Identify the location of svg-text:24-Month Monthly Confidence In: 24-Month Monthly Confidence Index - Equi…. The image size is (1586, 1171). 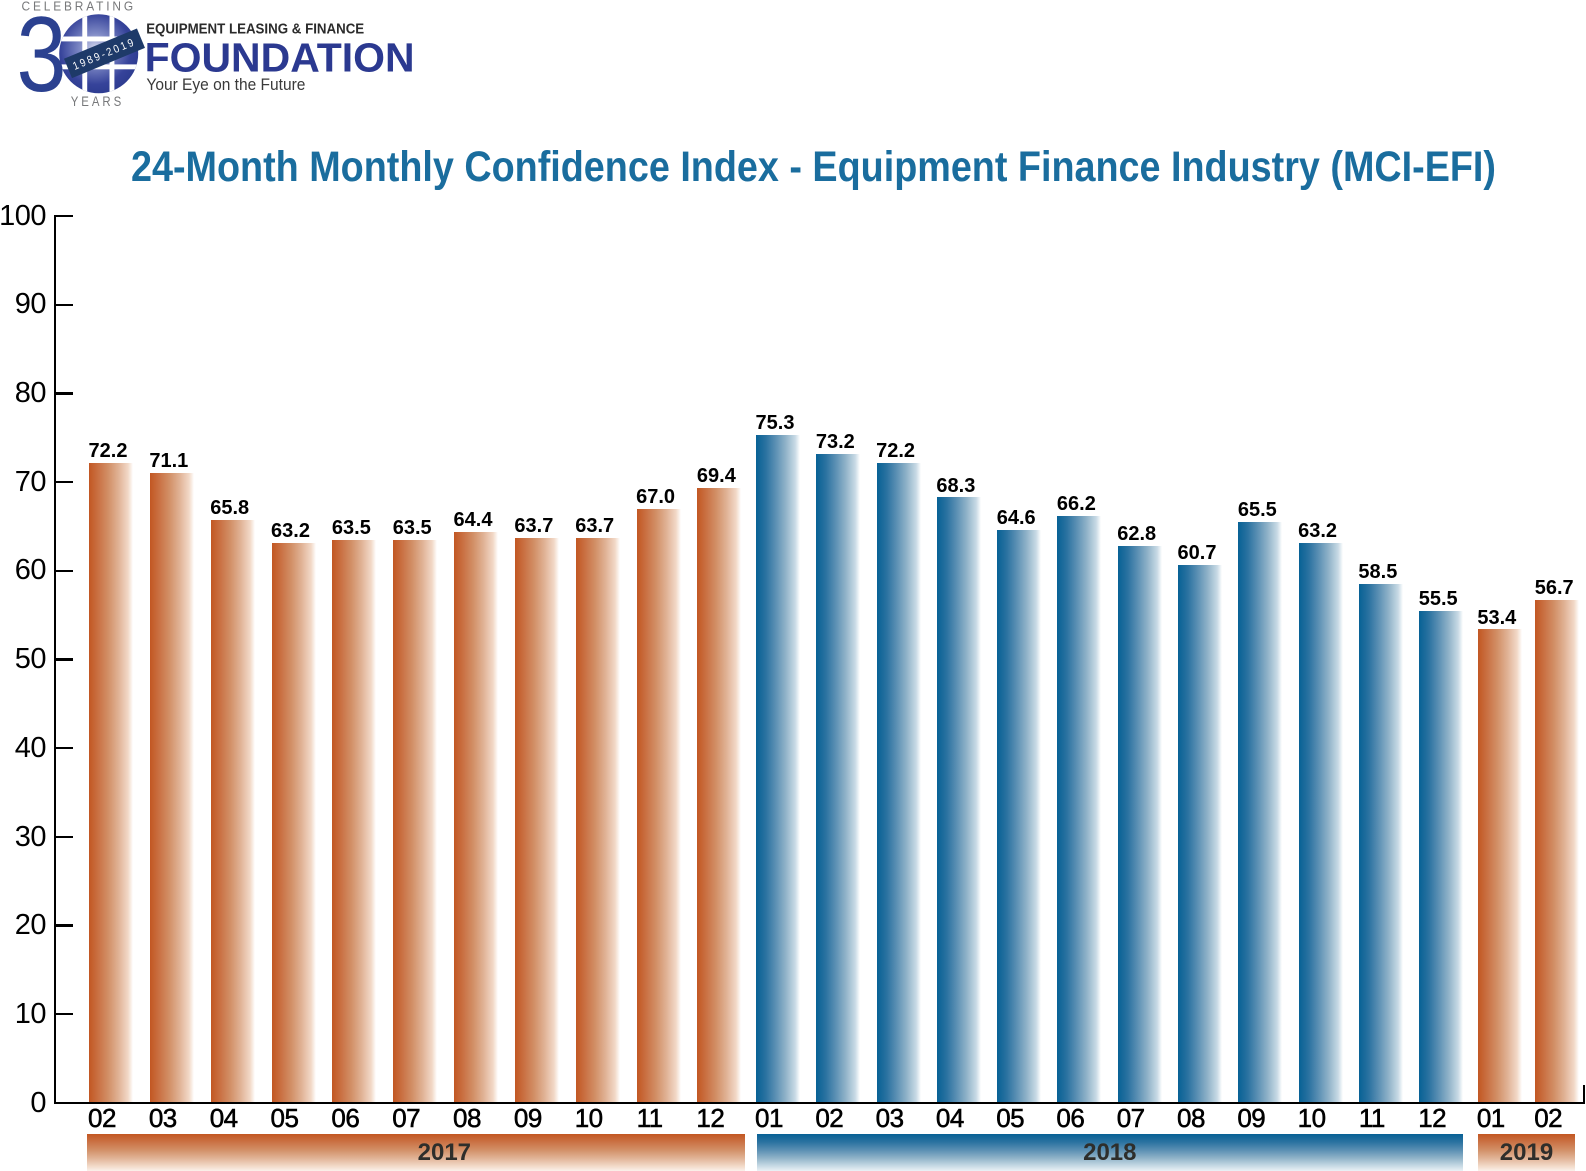
(813, 167).